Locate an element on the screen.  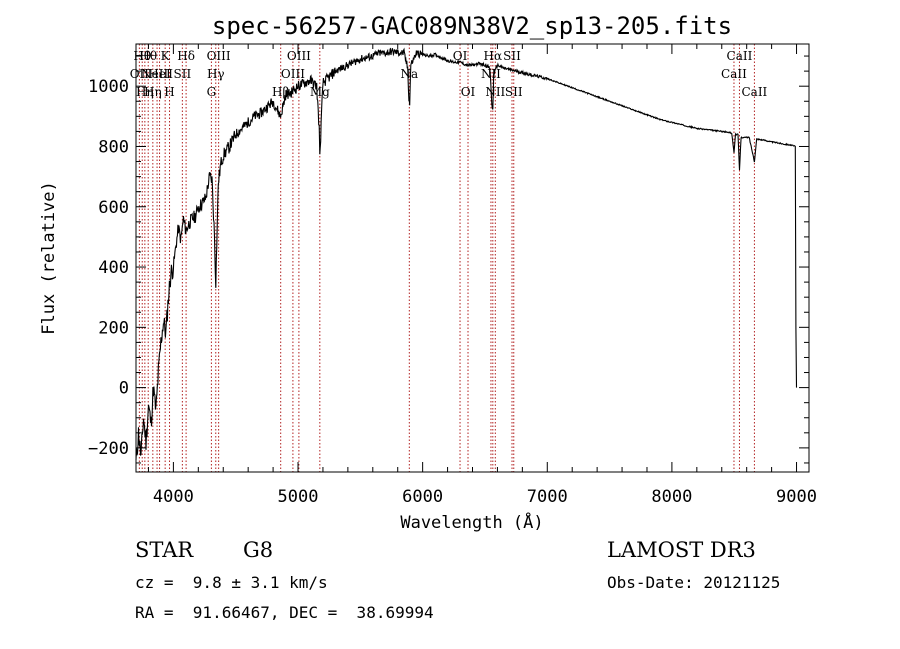
spectral-line-label: H is located at coordinates (169, 92).